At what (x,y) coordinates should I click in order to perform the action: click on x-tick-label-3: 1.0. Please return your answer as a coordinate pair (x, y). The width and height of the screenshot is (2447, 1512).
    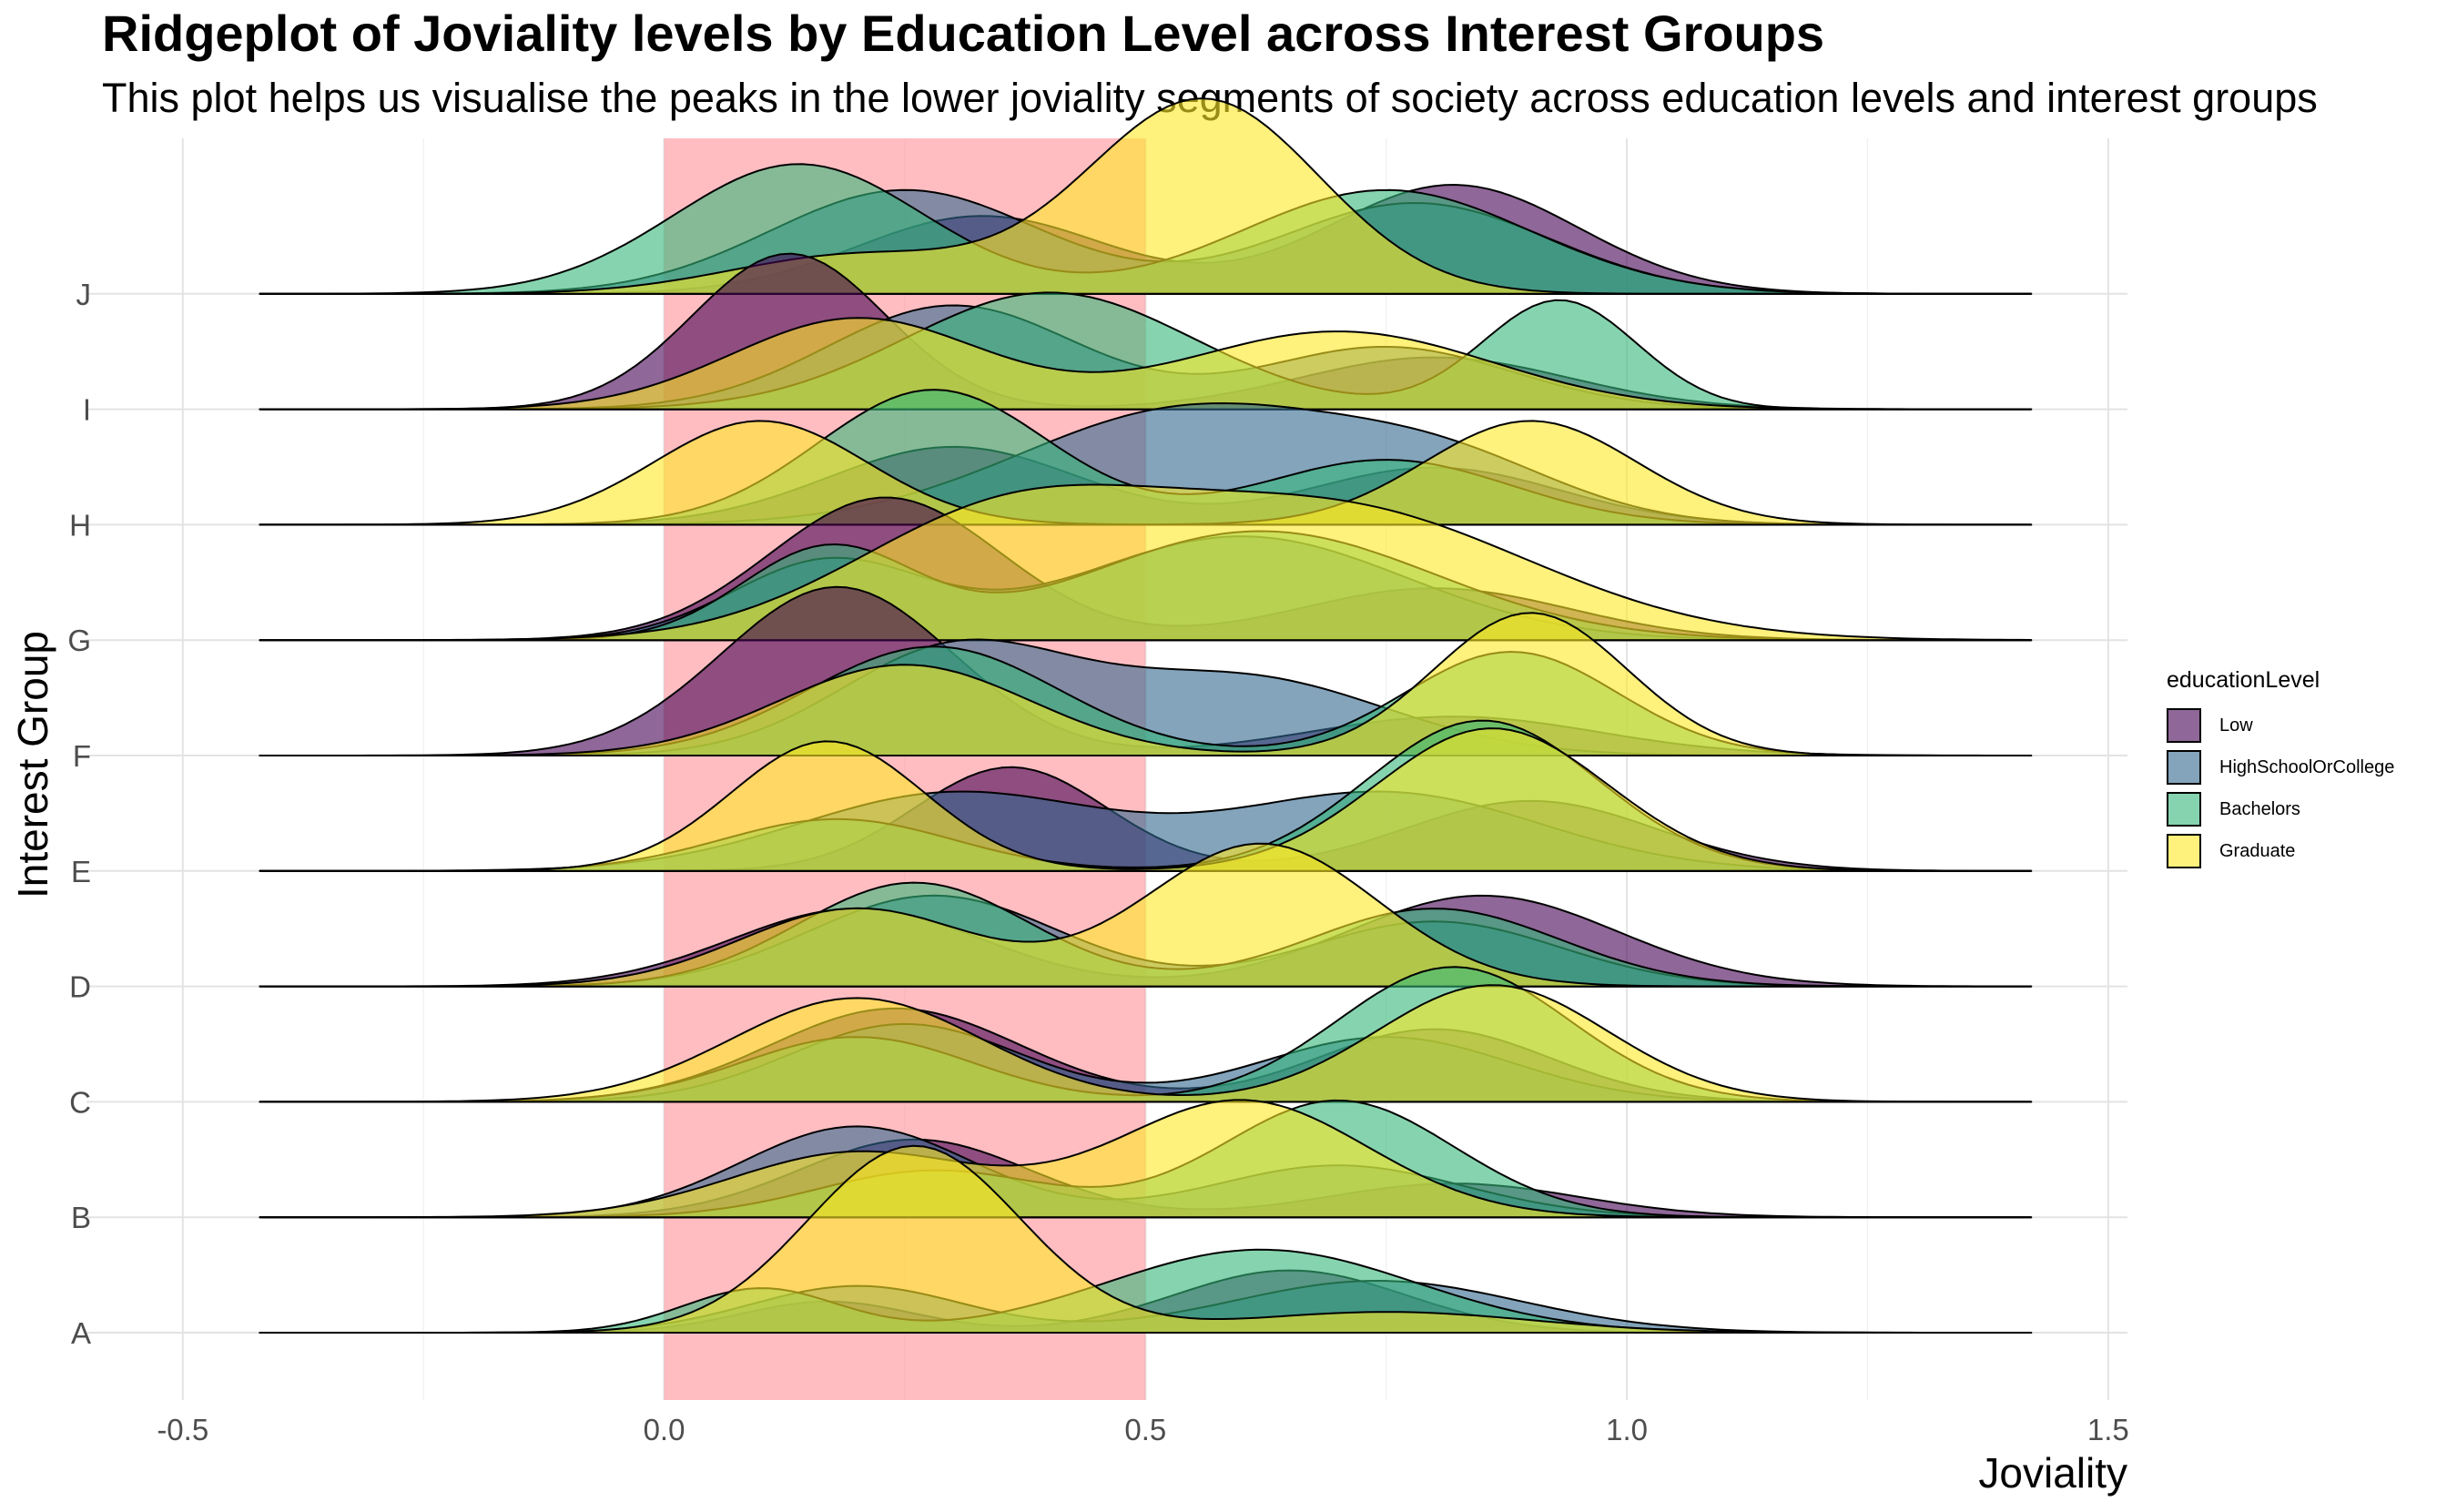
    Looking at the image, I should click on (1627, 1429).